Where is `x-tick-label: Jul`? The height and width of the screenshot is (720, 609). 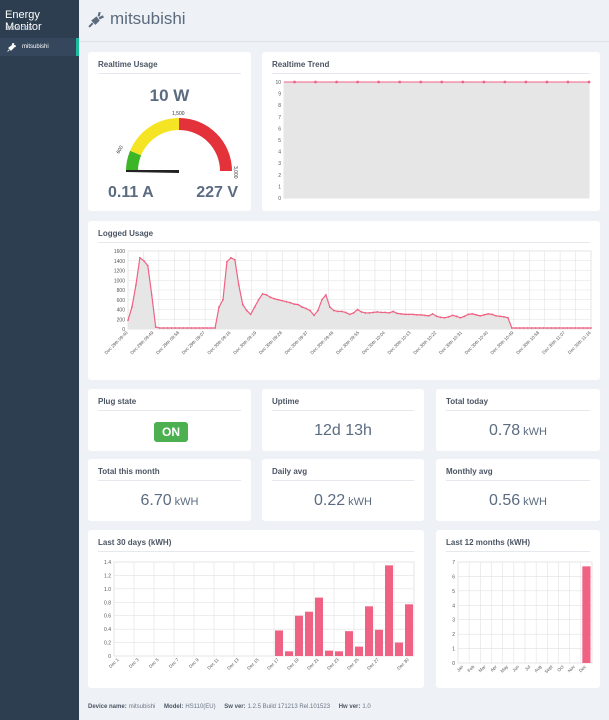
x-tick-label: Jul is located at coordinates (528, 668).